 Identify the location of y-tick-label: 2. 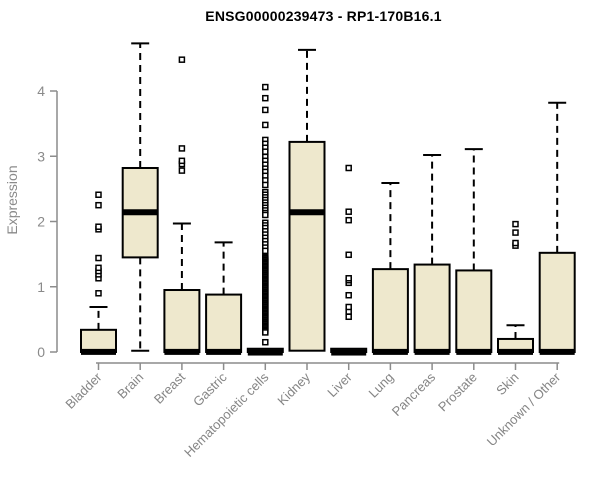
(41, 222).